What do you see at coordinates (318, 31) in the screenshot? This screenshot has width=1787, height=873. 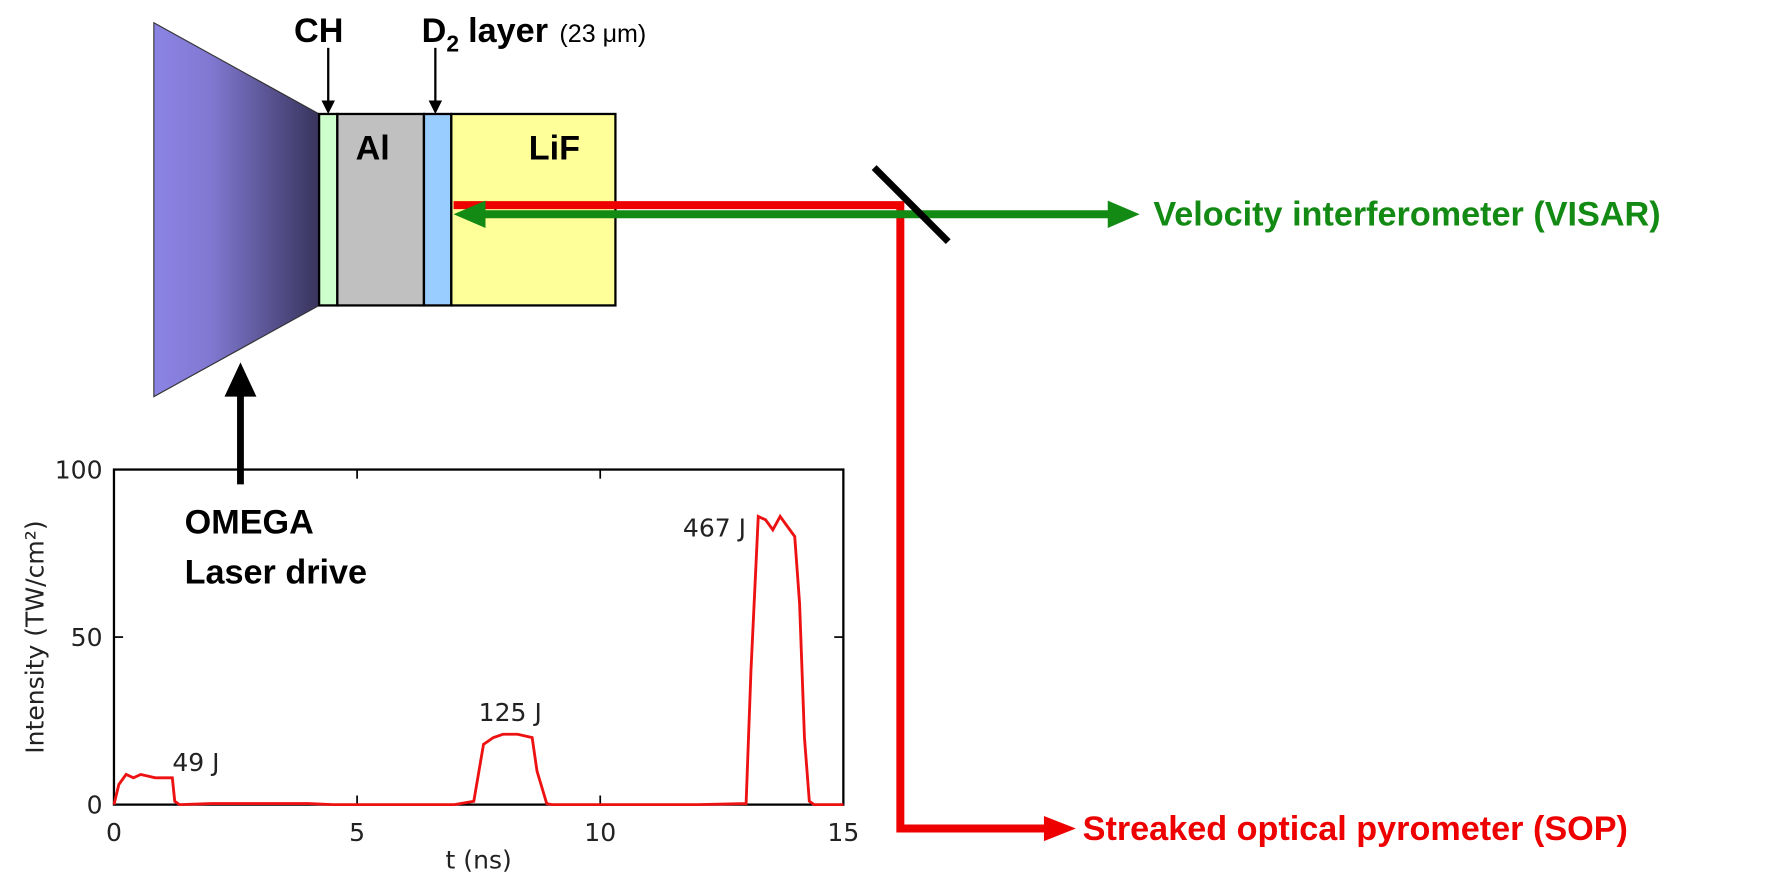 I see `ch-label: CH` at bounding box center [318, 31].